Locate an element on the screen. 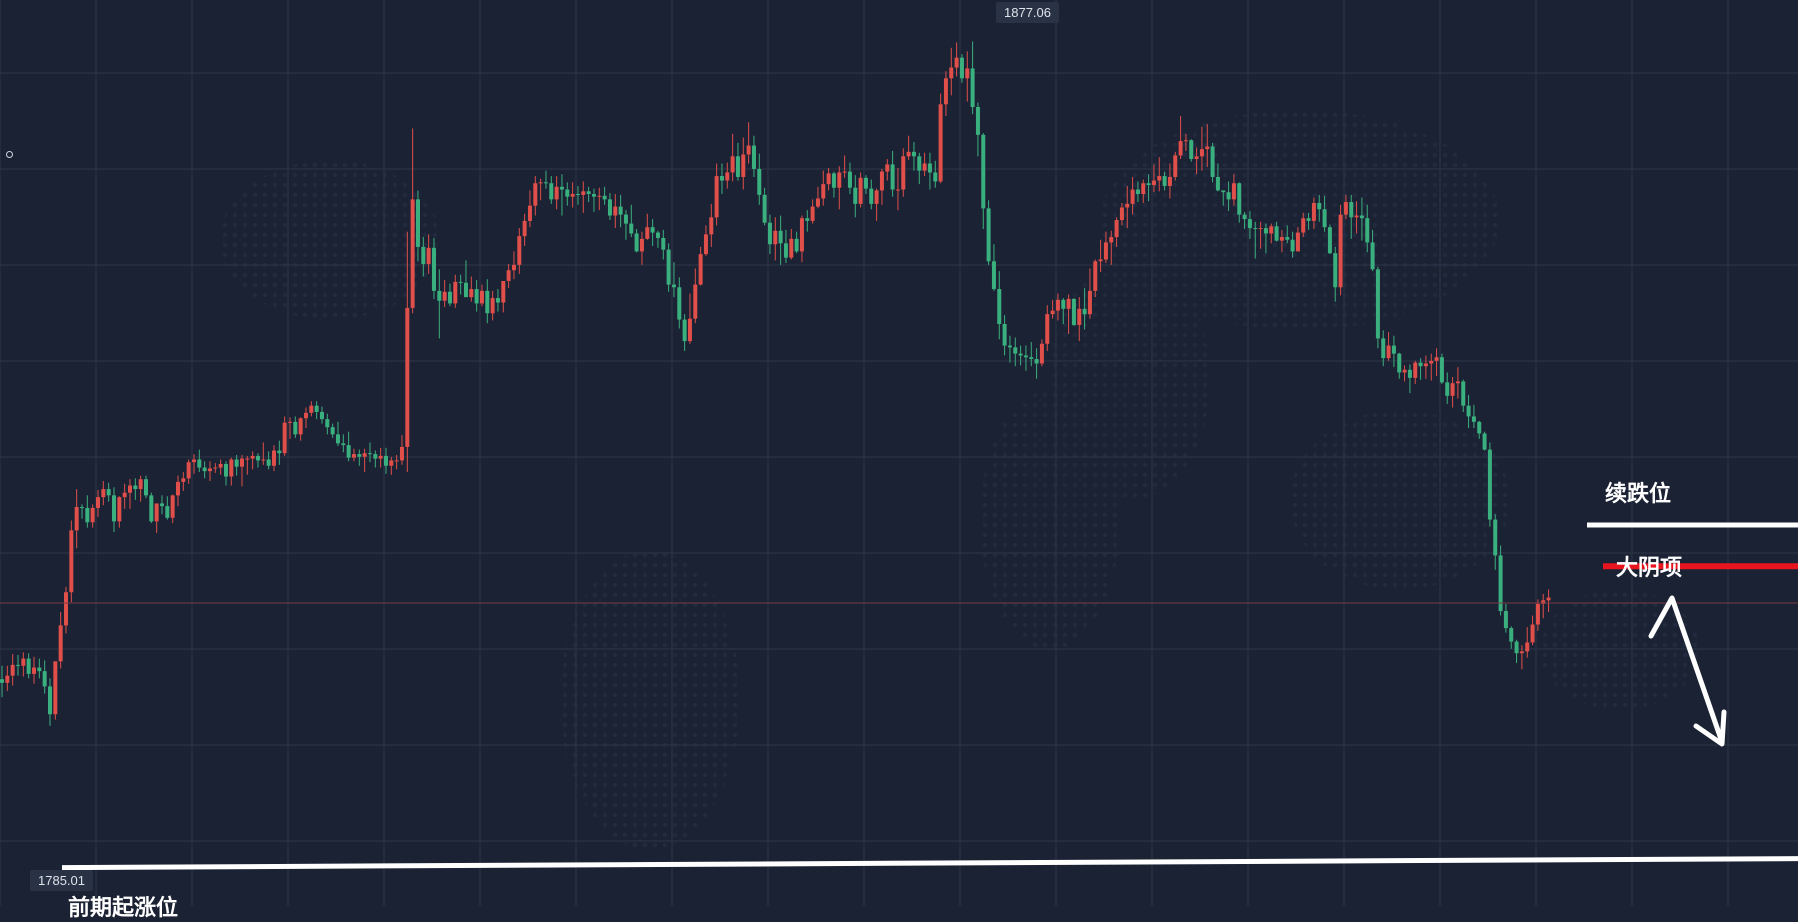 The height and width of the screenshot is (922, 1798). continue-fall-annotation: 续跌位 is located at coordinates (1638, 494).